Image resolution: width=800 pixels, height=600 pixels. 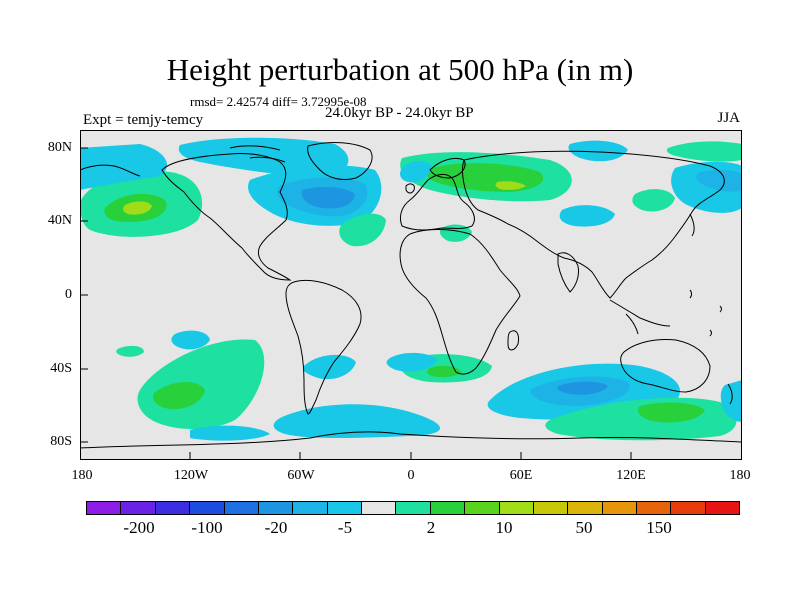 I want to click on colorbar-label: -5, so click(x=345, y=527).